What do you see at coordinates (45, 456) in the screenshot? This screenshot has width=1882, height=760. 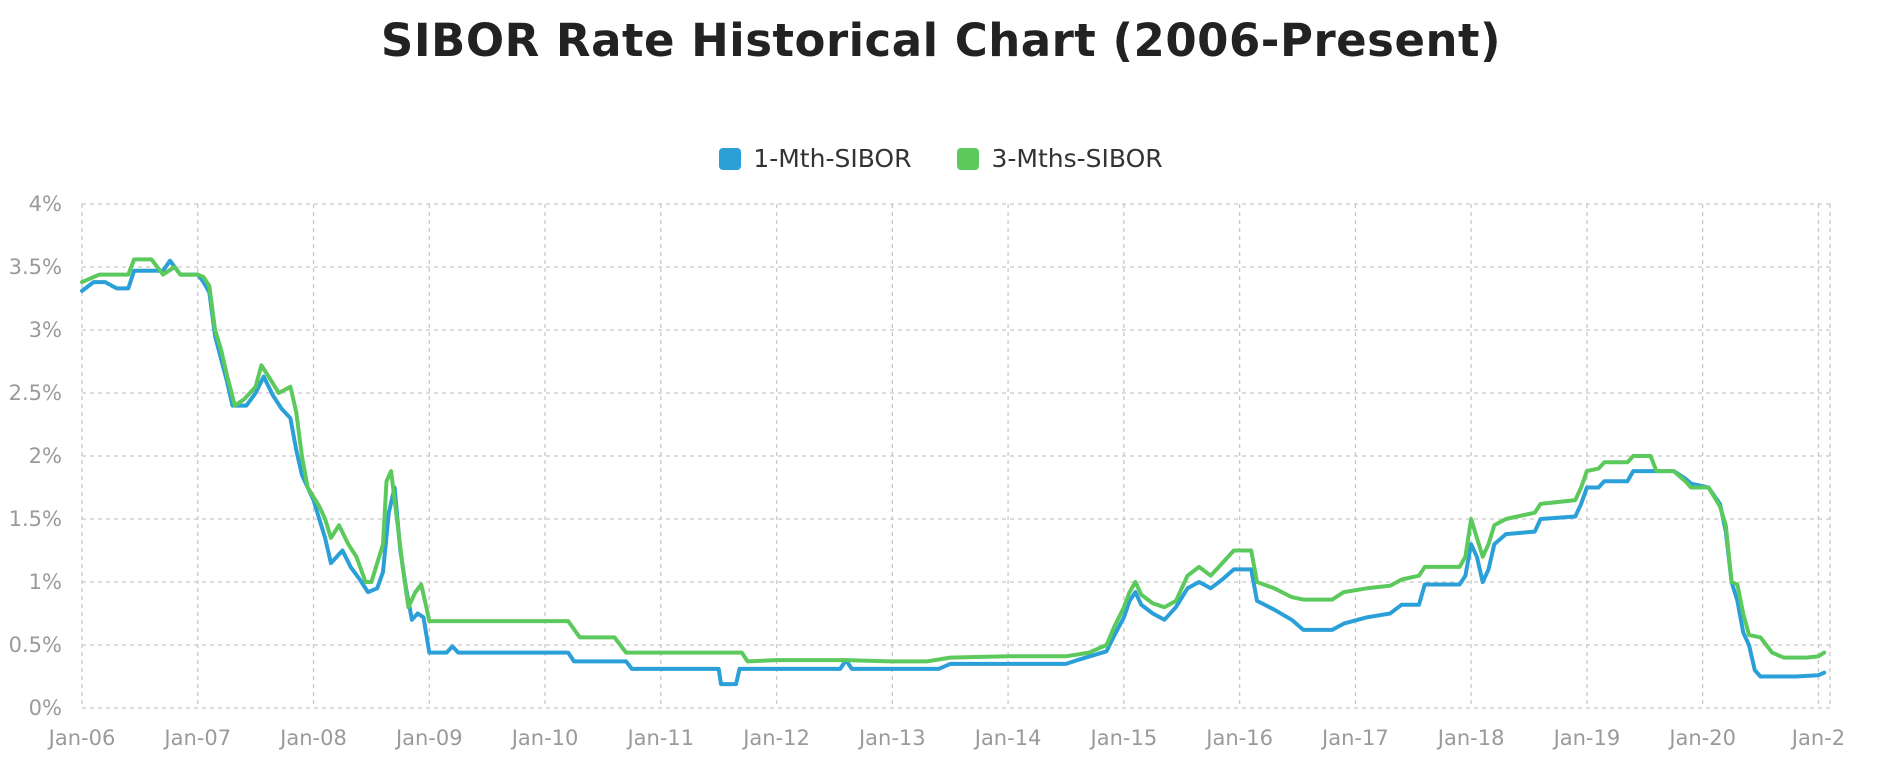 I see `y-tick-label: 2%` at bounding box center [45, 456].